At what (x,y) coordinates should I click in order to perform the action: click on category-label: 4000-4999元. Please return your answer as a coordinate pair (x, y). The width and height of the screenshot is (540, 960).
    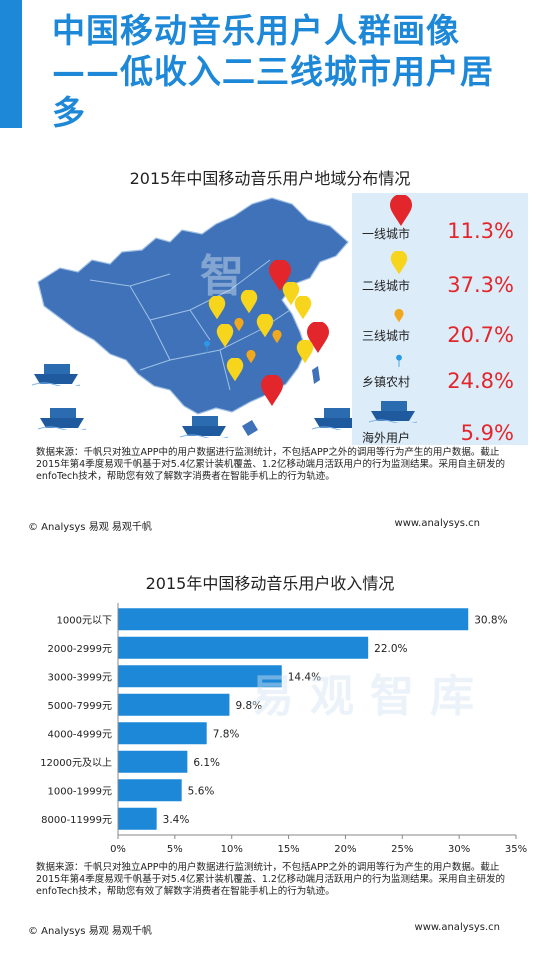
    Looking at the image, I should click on (79, 734).